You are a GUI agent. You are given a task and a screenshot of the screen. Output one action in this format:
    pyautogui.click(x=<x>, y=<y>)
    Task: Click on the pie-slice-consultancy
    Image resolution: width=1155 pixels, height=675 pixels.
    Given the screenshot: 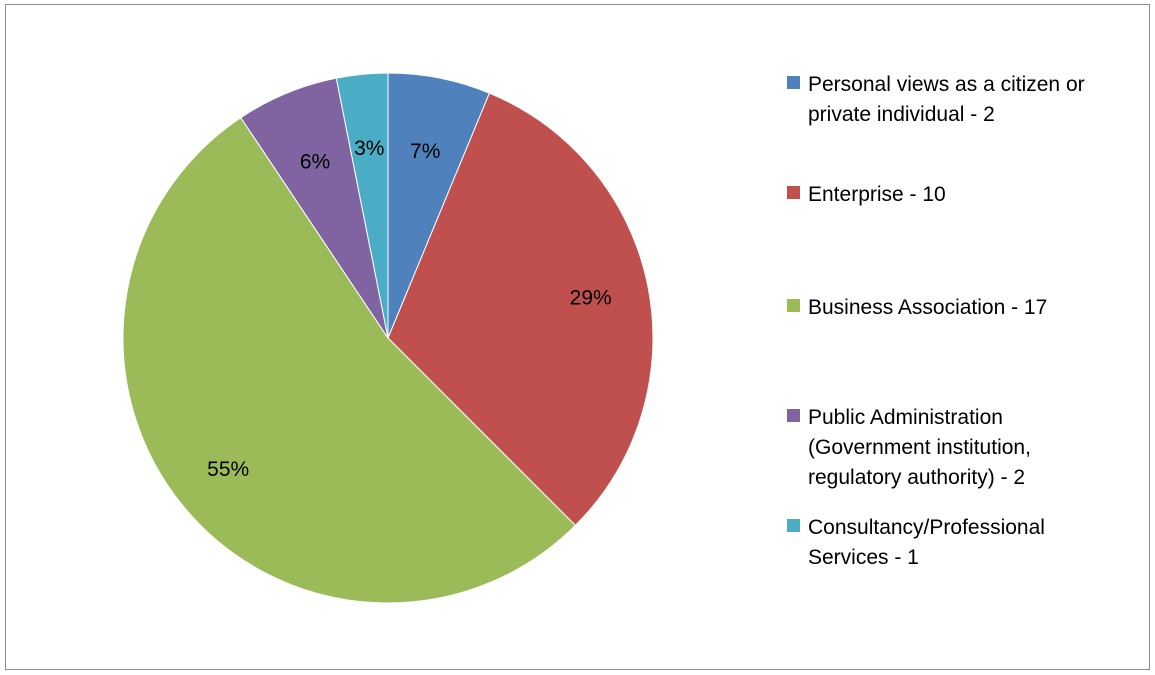 What is the action you would take?
    pyautogui.click(x=362, y=205)
    